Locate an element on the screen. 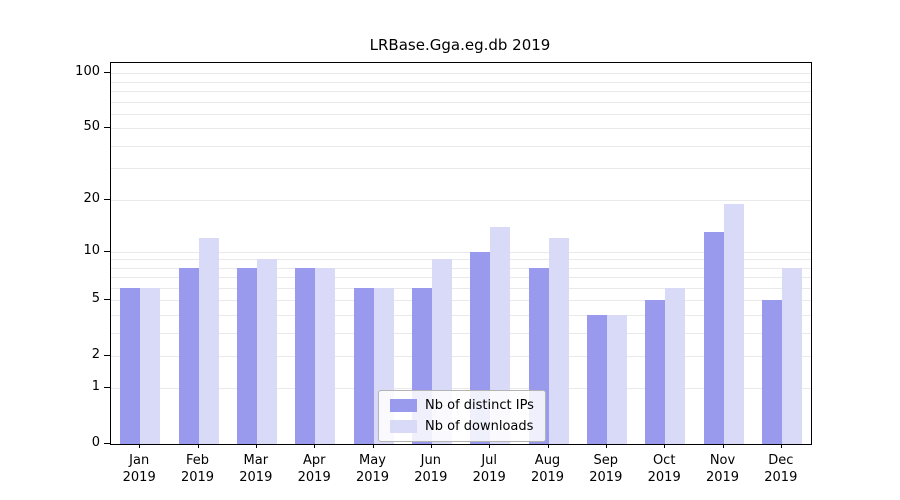 This screenshot has height=500, width=900. bar-nb-of-downloads-nov is located at coordinates (733, 323).